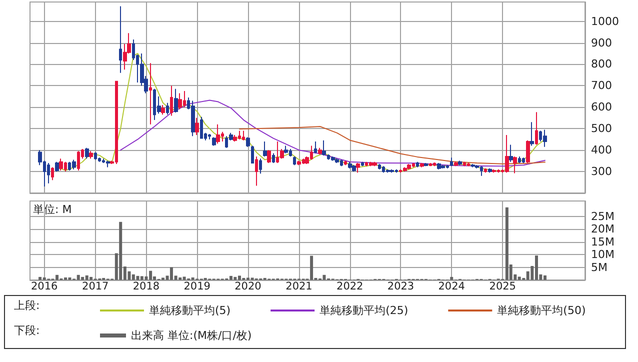 The width and height of the screenshot is (638, 362). I want to click on x-tick-label: 2024, so click(452, 286).